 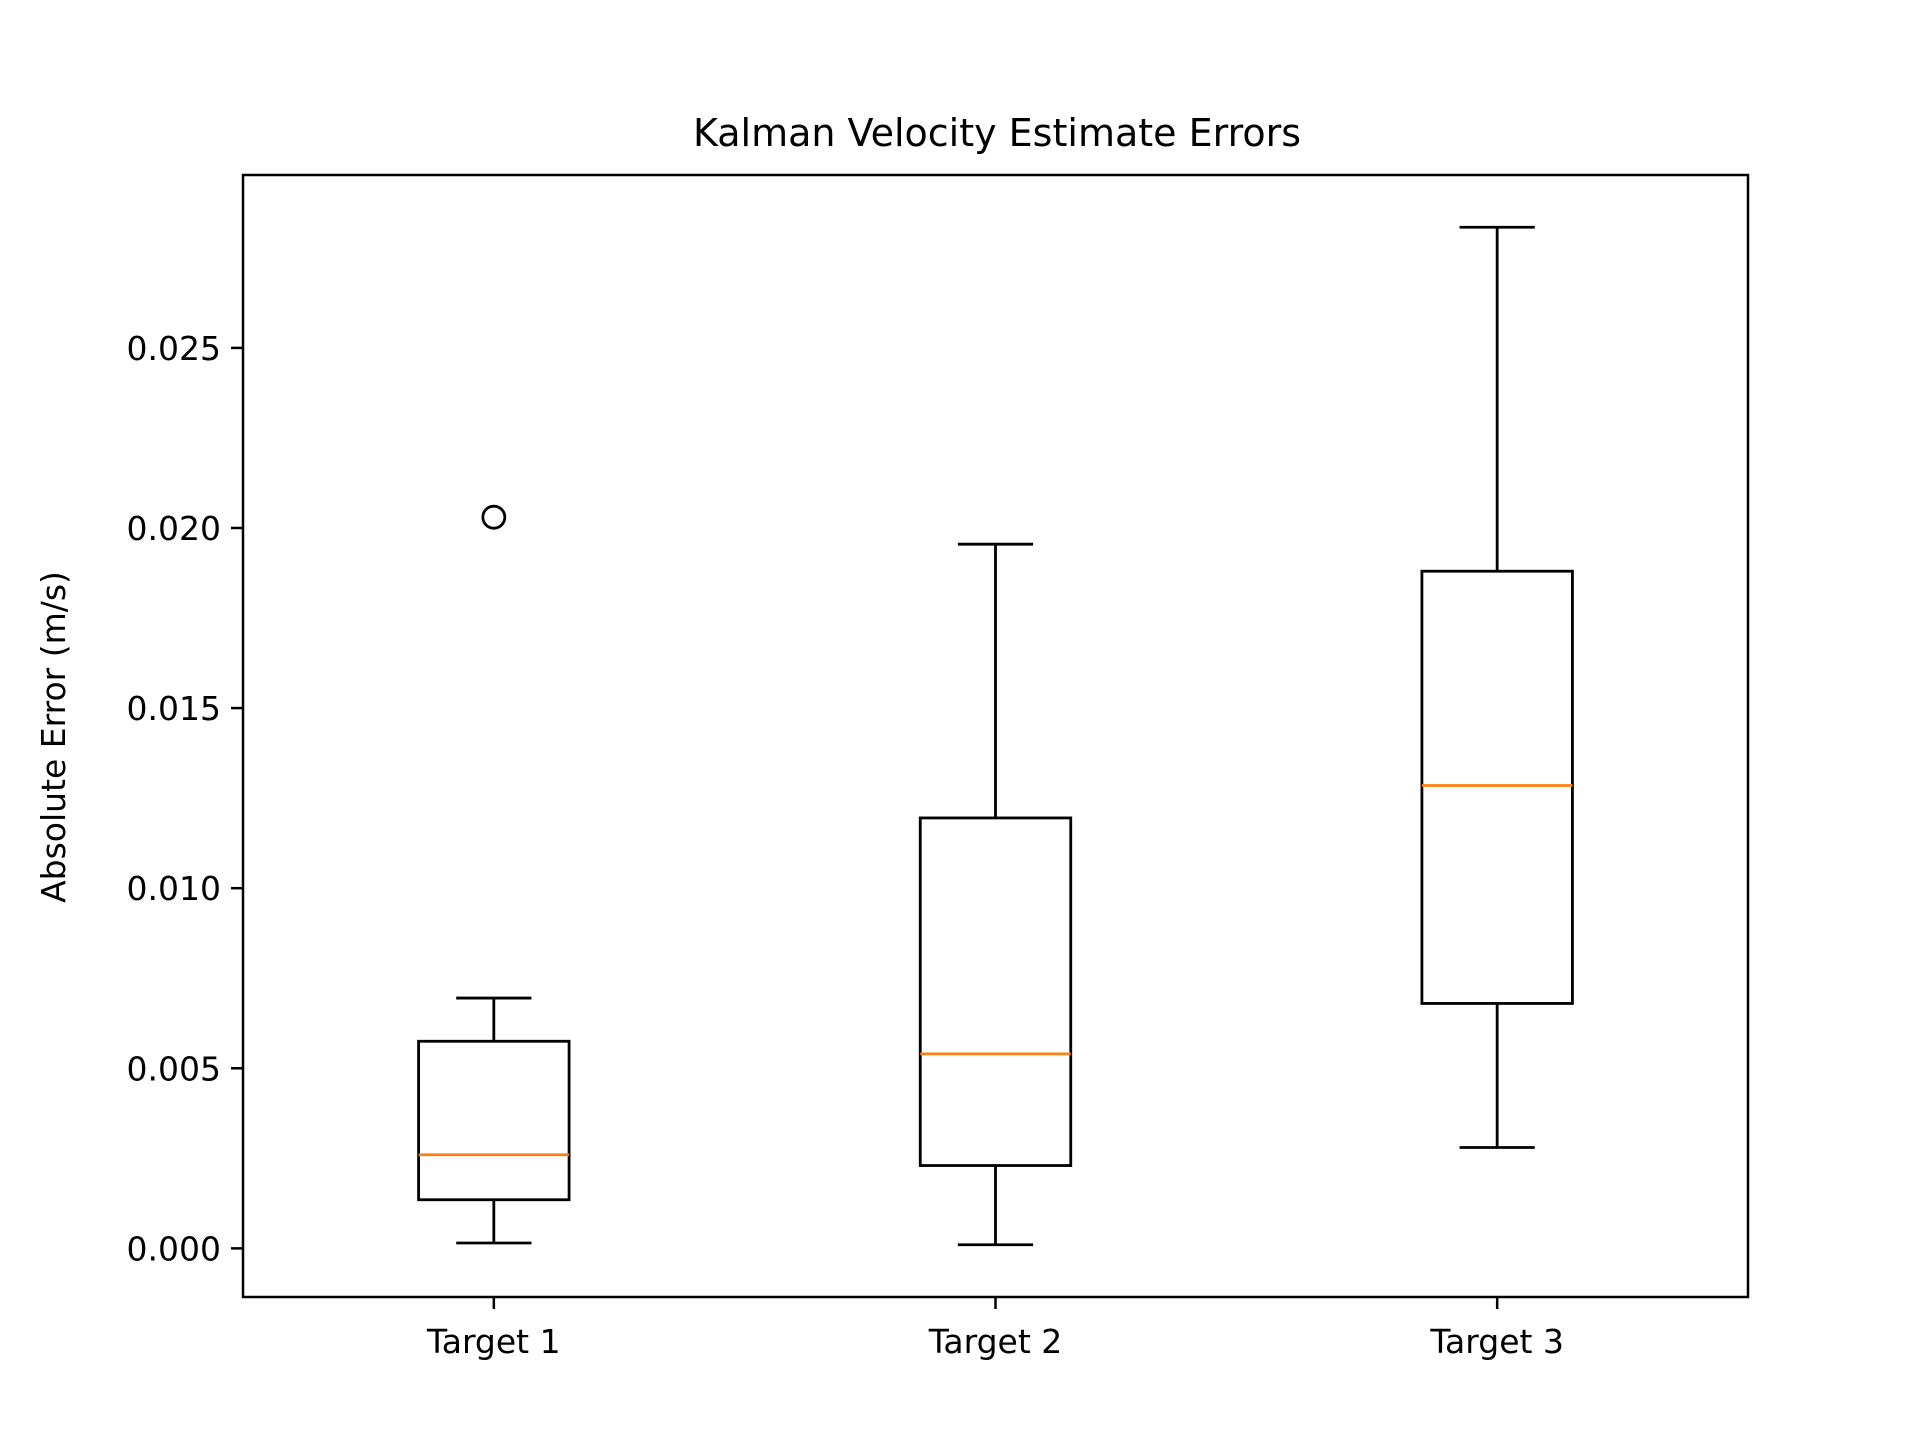 What do you see at coordinates (1496, 1341) in the screenshot?
I see `x-tick-label: Target 3` at bounding box center [1496, 1341].